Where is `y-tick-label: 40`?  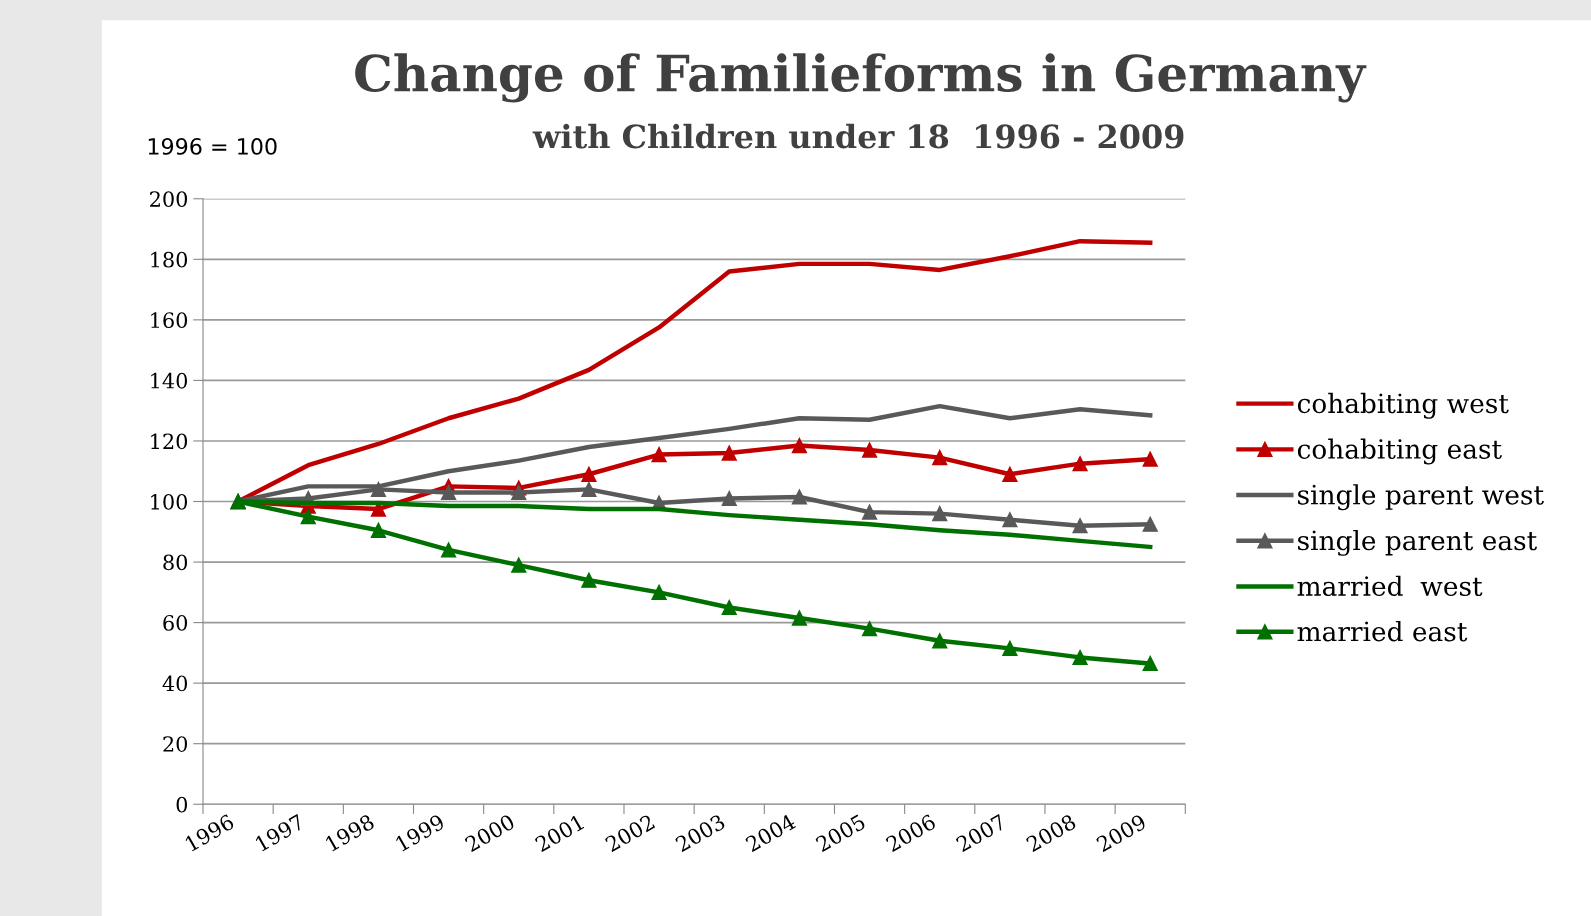
y-tick-label: 40 is located at coordinates (175, 683).